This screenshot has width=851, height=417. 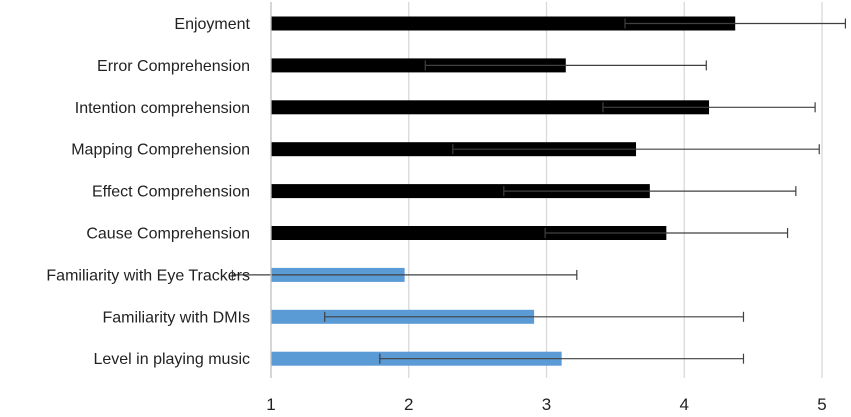 What do you see at coordinates (160, 150) in the screenshot?
I see `category-label: Mapping Comprehension` at bounding box center [160, 150].